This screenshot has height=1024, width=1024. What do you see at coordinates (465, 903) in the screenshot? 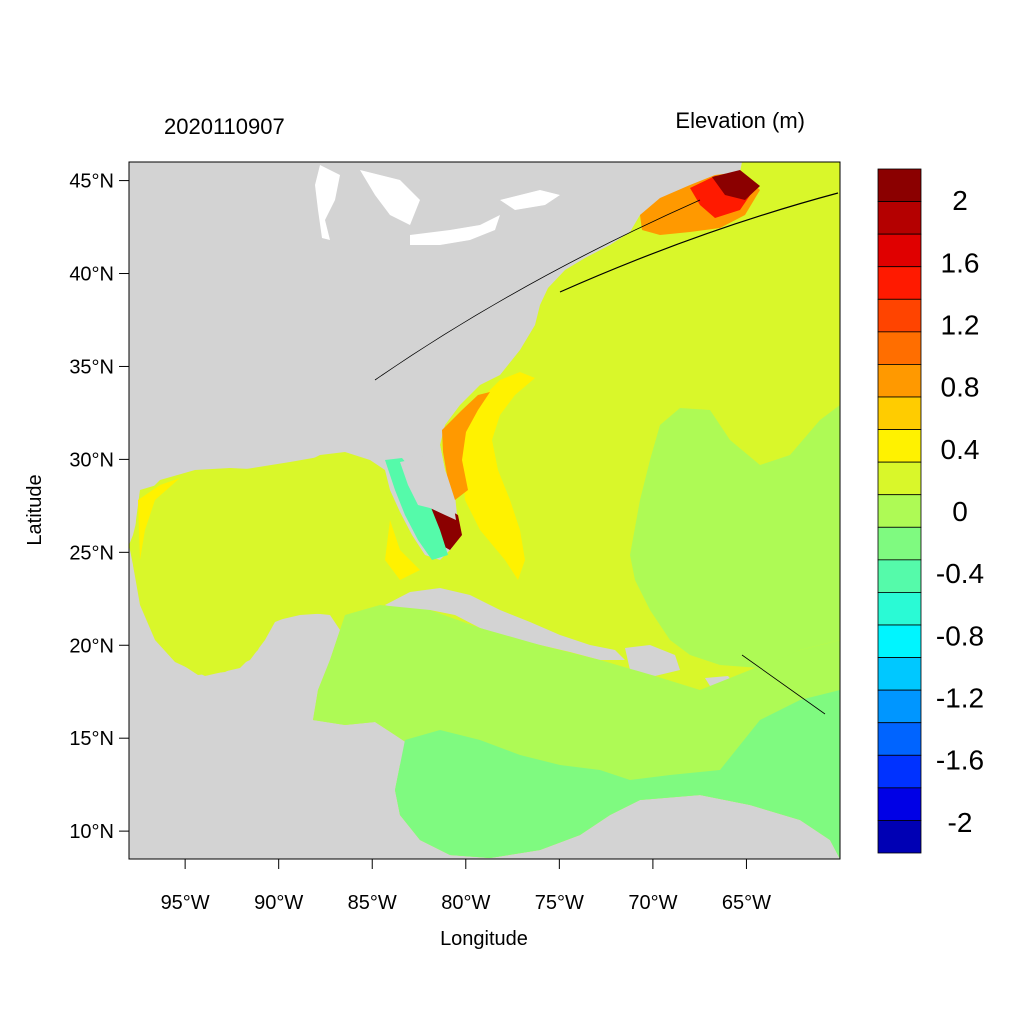
I see `x-tick-label: 80°W` at bounding box center [465, 903].